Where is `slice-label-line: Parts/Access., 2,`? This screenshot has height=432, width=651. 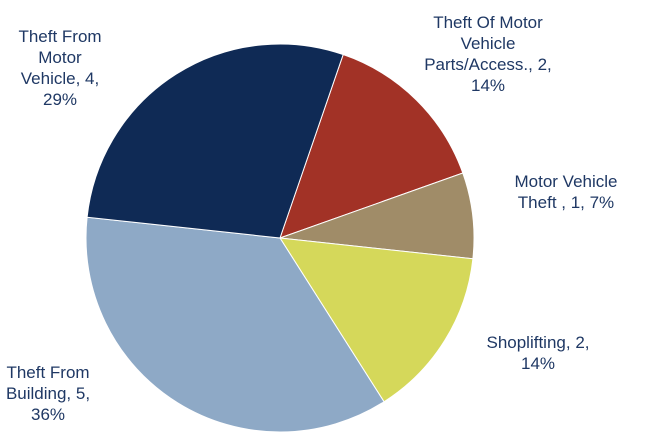 slice-label-line: Parts/Access., 2, is located at coordinates (488, 64).